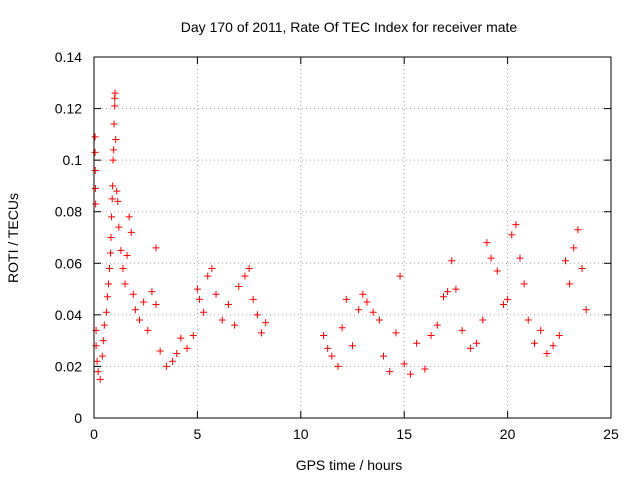 This screenshot has height=480, width=640. I want to click on x-tick-label: 25, so click(611, 434).